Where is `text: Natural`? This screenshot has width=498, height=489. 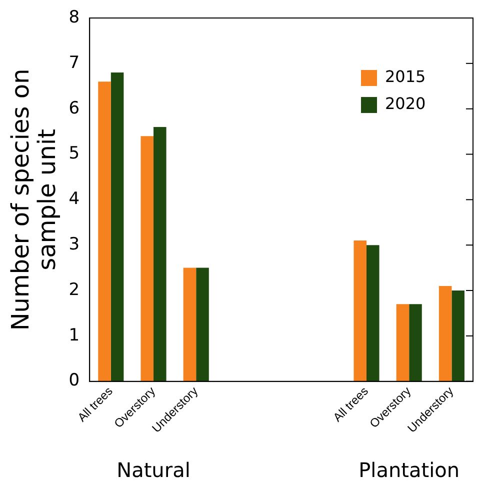 text: Natural is located at coordinates (153, 470).